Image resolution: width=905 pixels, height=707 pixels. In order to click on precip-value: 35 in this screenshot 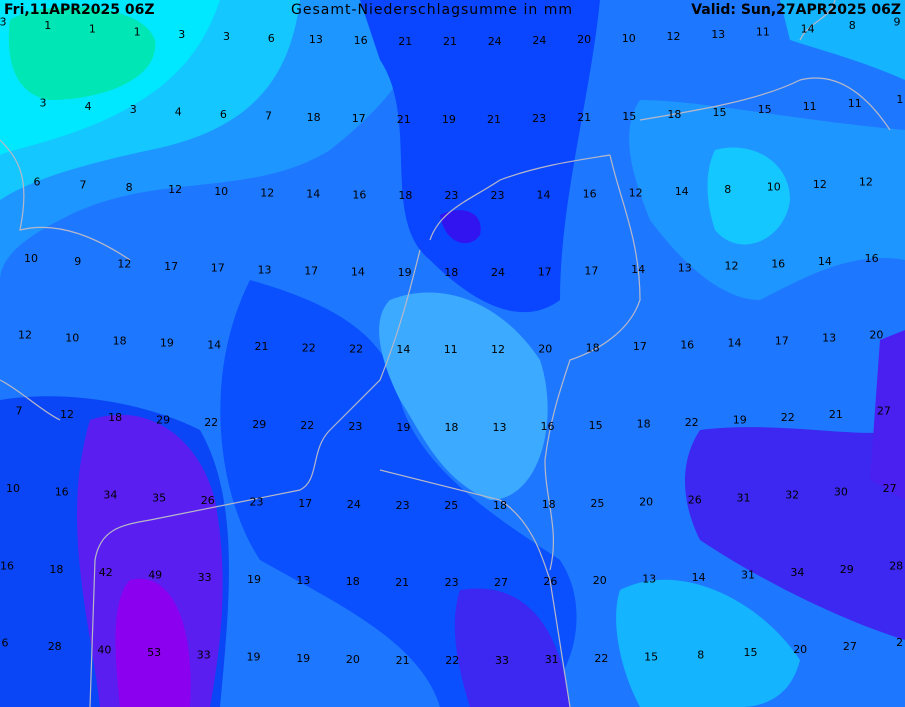, I will do `click(159, 497)`.